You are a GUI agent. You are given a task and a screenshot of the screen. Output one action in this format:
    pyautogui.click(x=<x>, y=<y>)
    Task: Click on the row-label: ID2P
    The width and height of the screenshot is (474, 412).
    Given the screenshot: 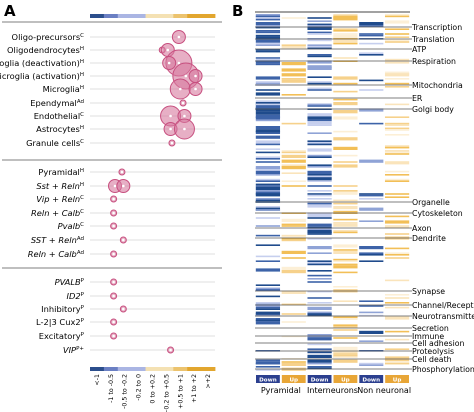 What is the action you would take?
    pyautogui.click(x=76, y=296)
    